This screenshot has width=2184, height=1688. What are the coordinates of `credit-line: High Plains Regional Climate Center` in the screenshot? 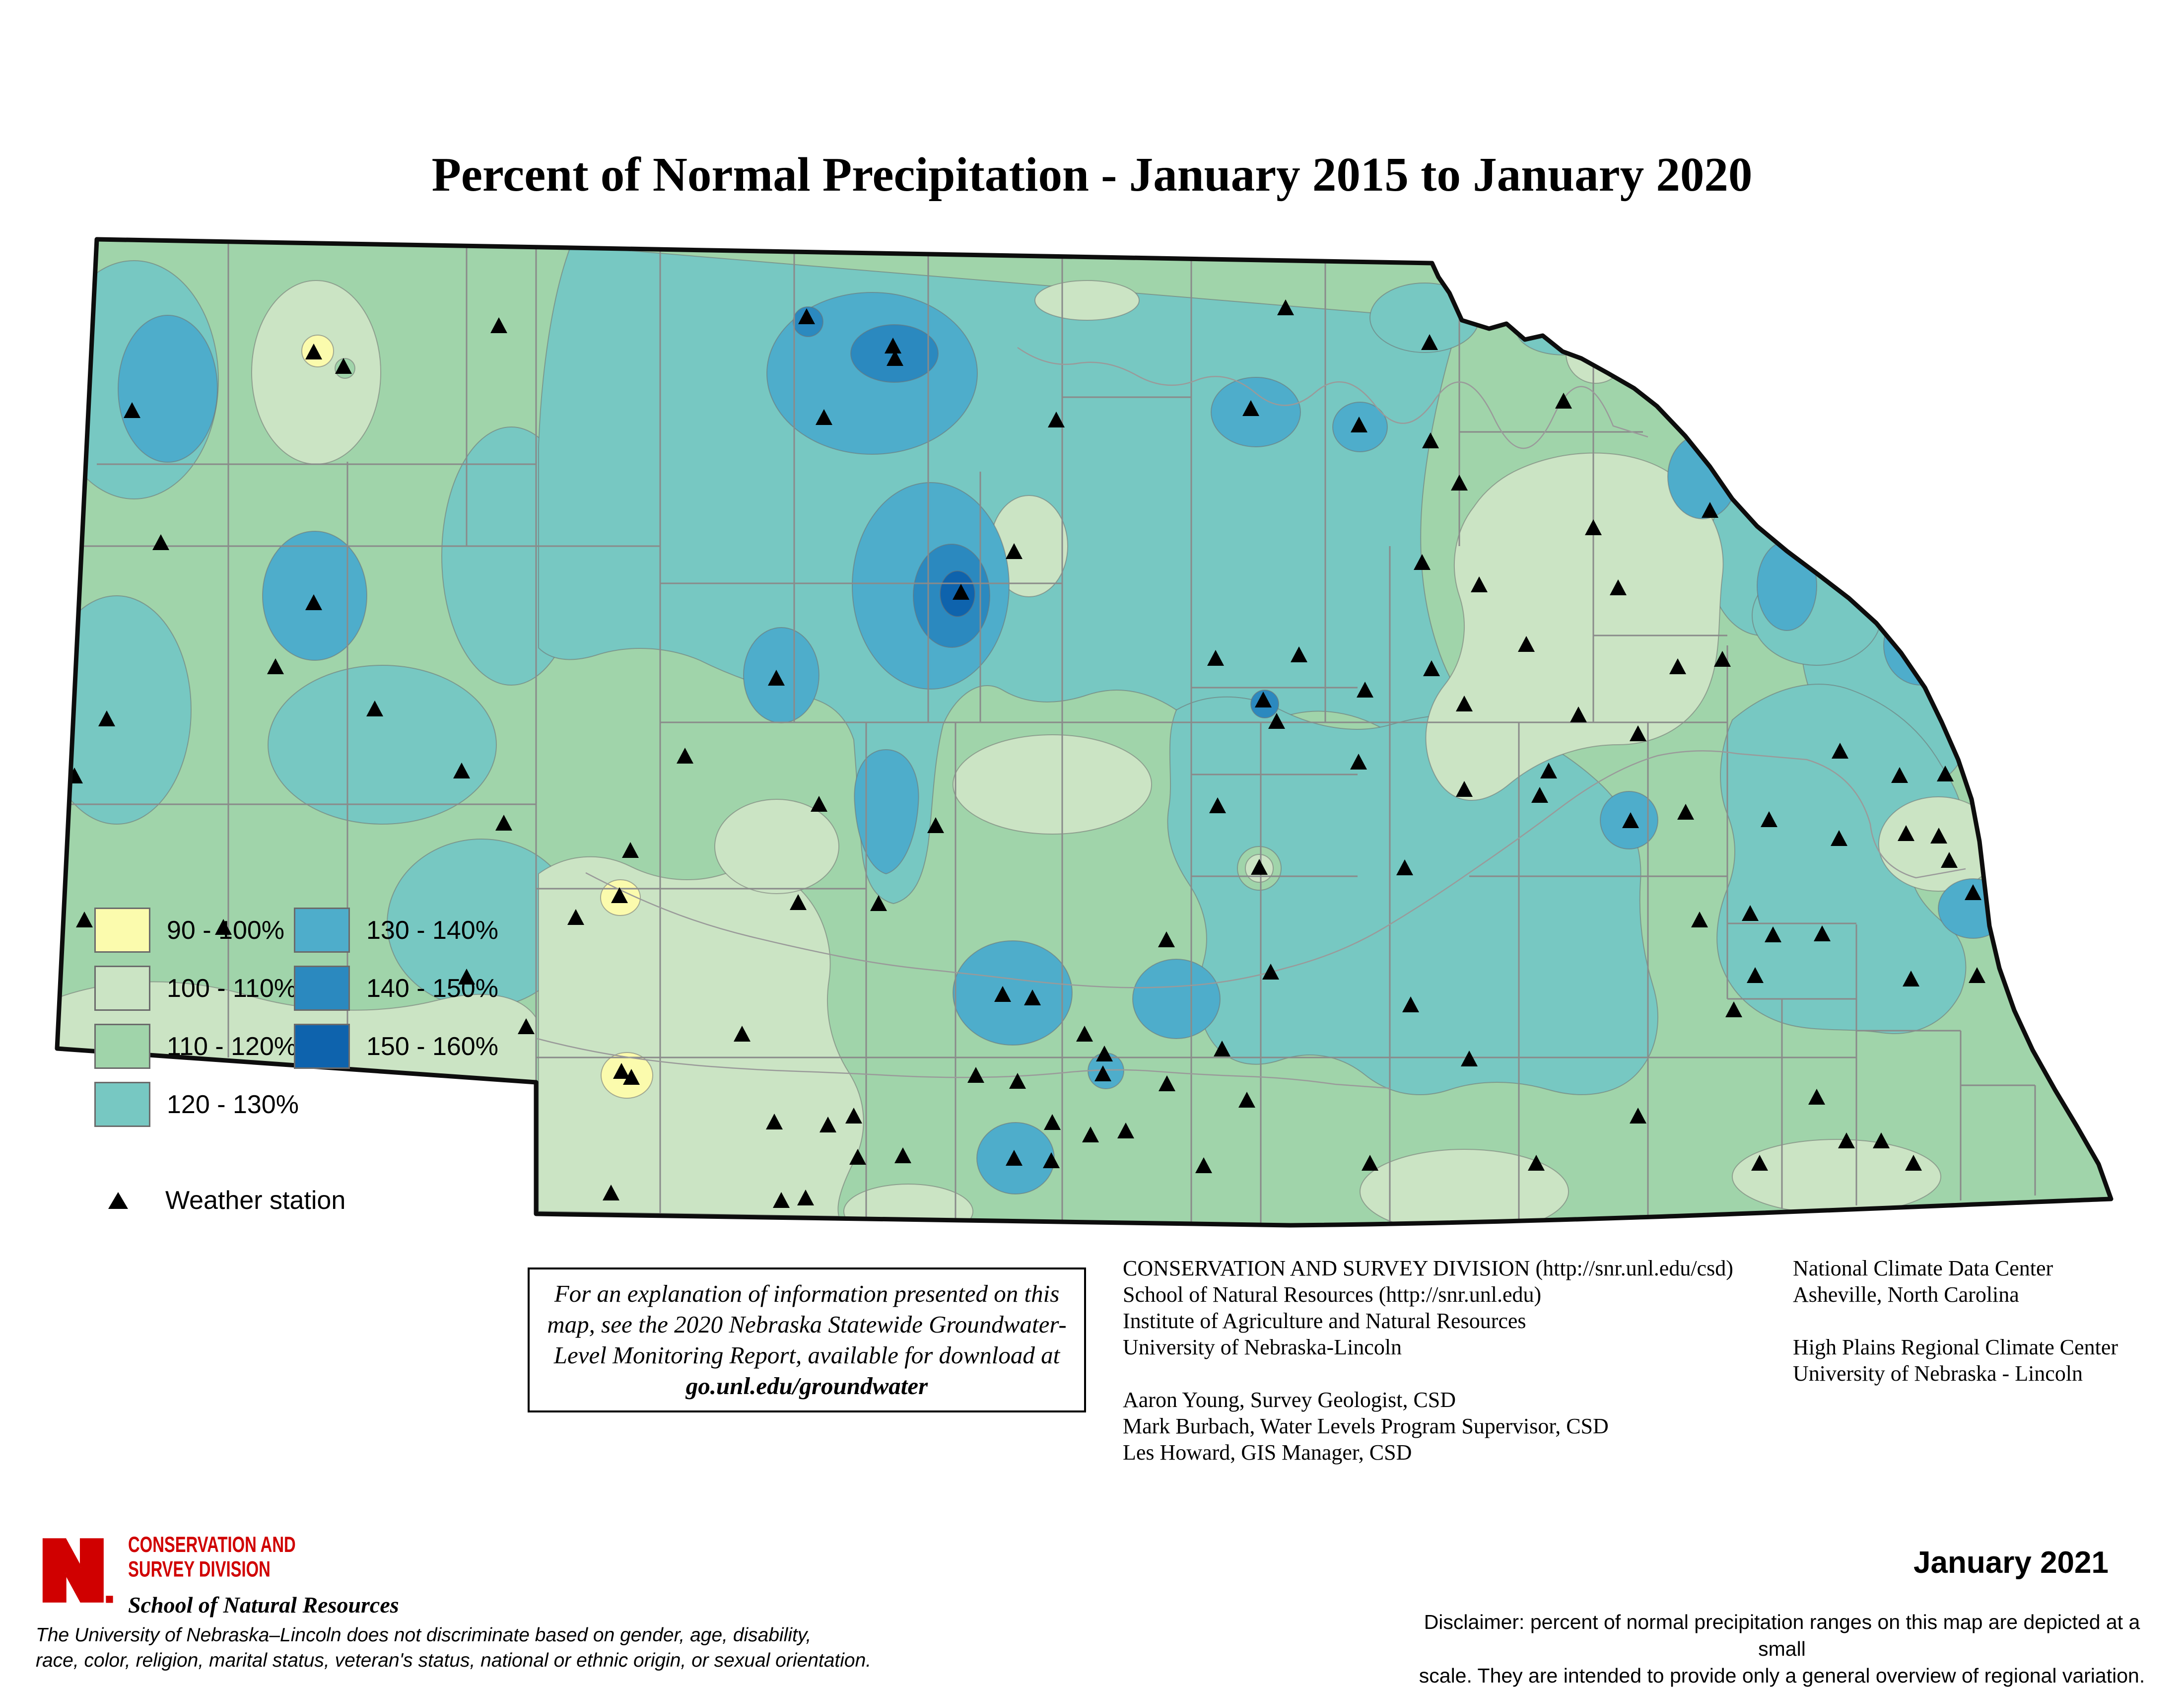 It's located at (1955, 1347).